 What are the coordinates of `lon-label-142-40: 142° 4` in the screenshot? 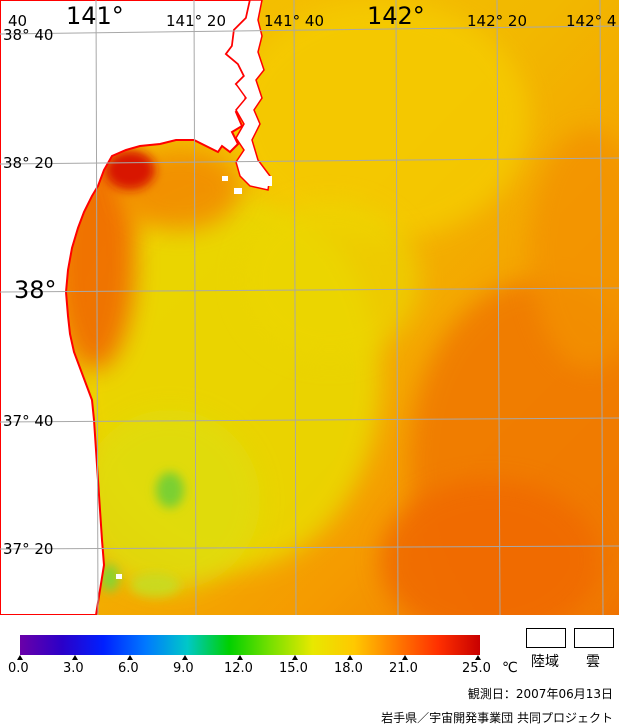 It's located at (591, 21).